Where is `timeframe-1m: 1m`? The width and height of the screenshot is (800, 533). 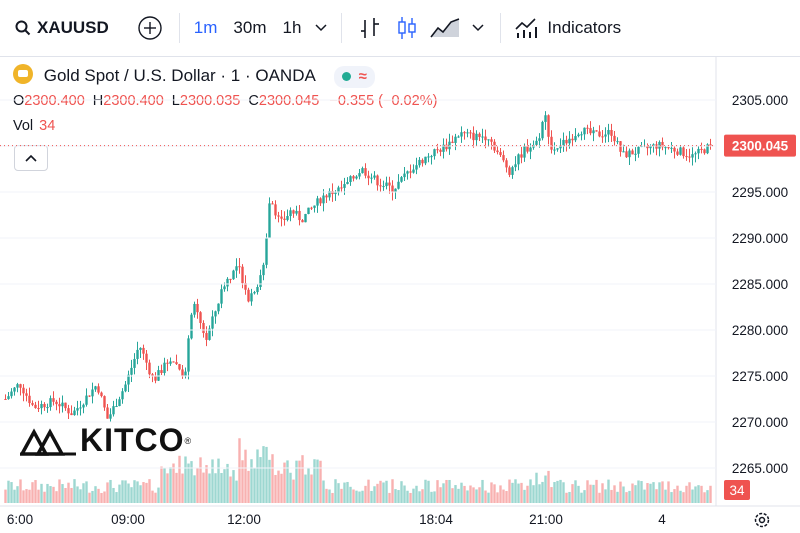 timeframe-1m: 1m is located at coordinates (205, 27).